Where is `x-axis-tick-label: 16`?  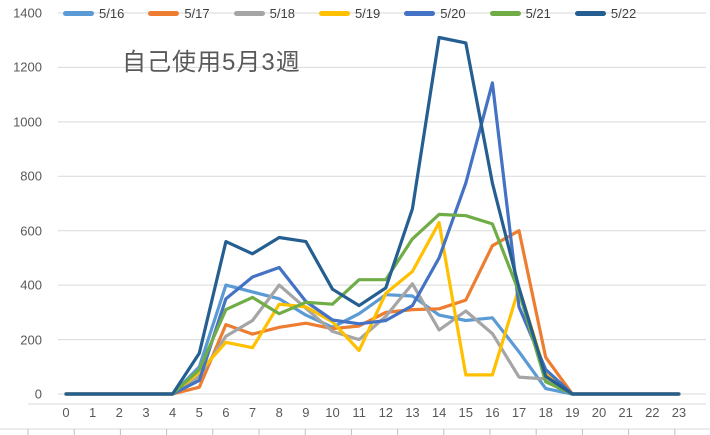
x-axis-tick-label: 16 is located at coordinates (492, 412).